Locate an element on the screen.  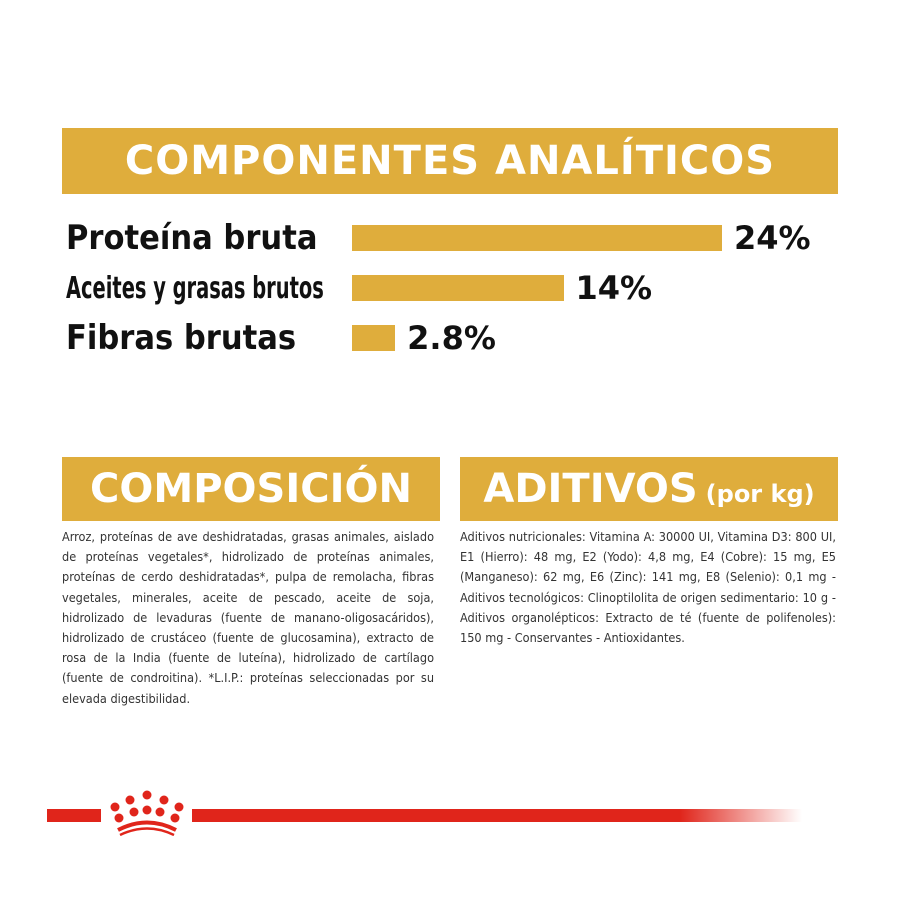
analytic-label: Fibras brutas is located at coordinates (181, 338).